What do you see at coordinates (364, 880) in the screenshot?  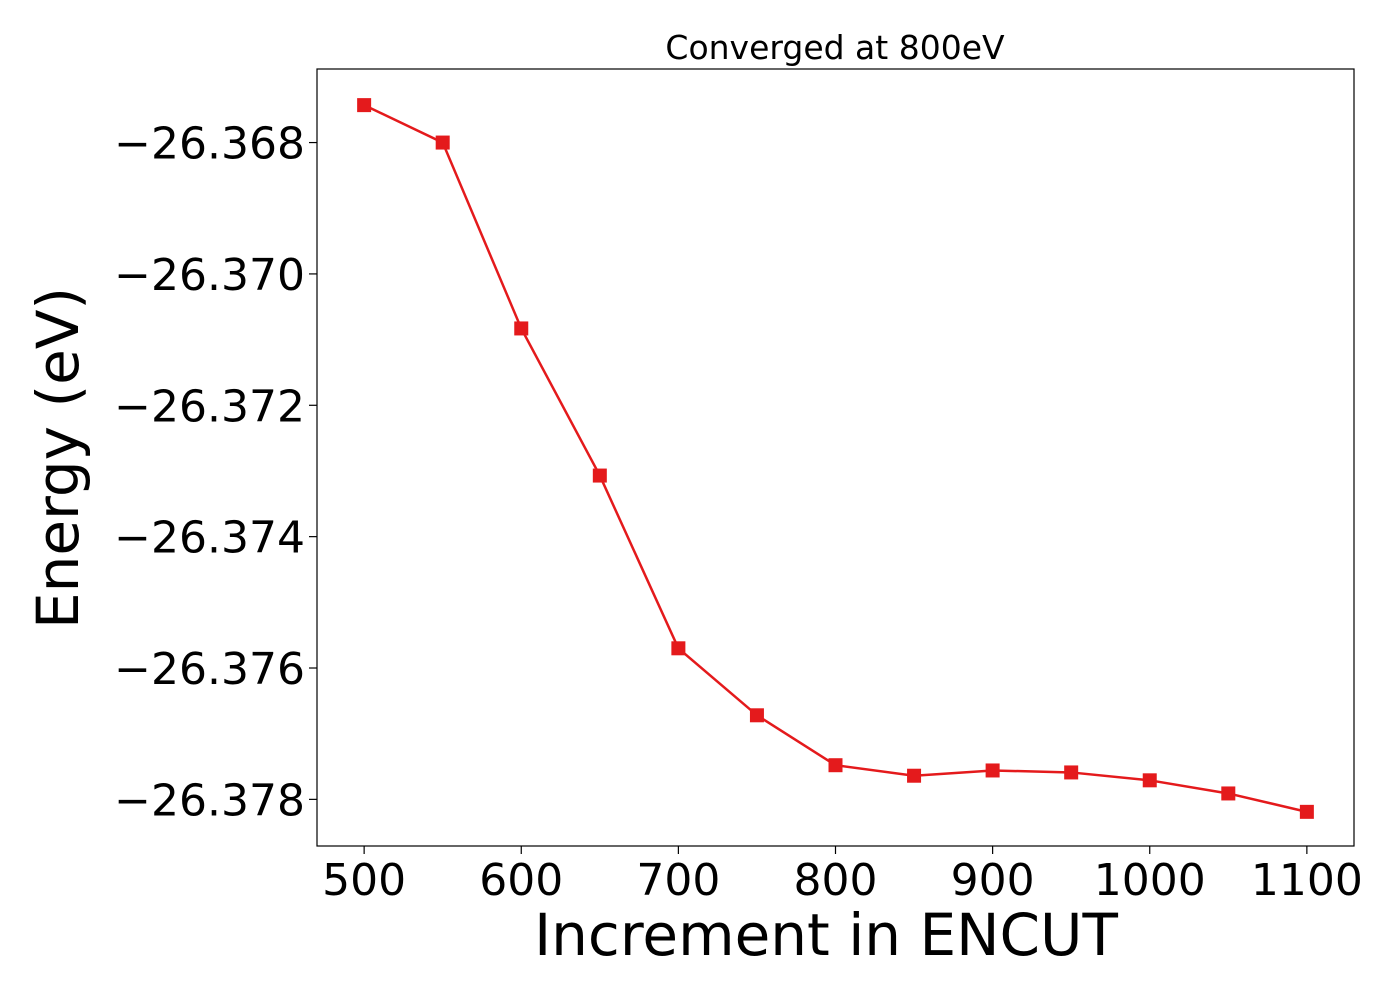 I see `x-tick-label: 500` at bounding box center [364, 880].